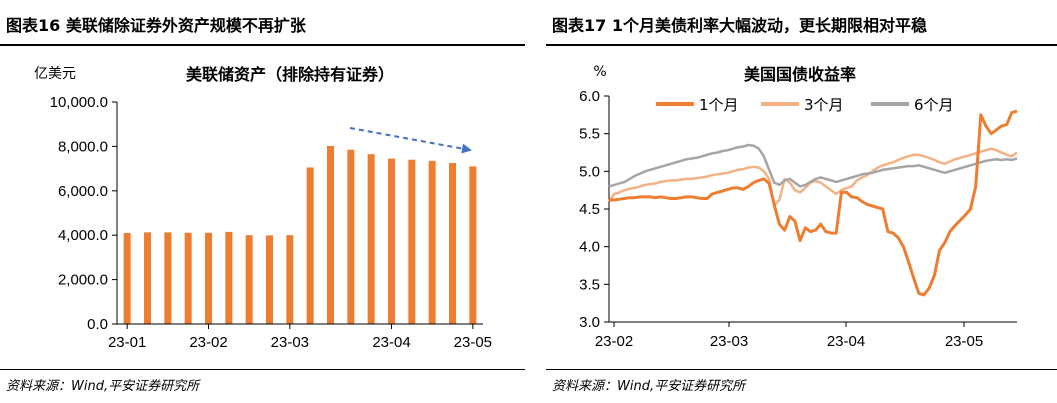  Describe the element at coordinates (589, 322) in the screenshot. I see `y-tick-label: 3.0` at that location.